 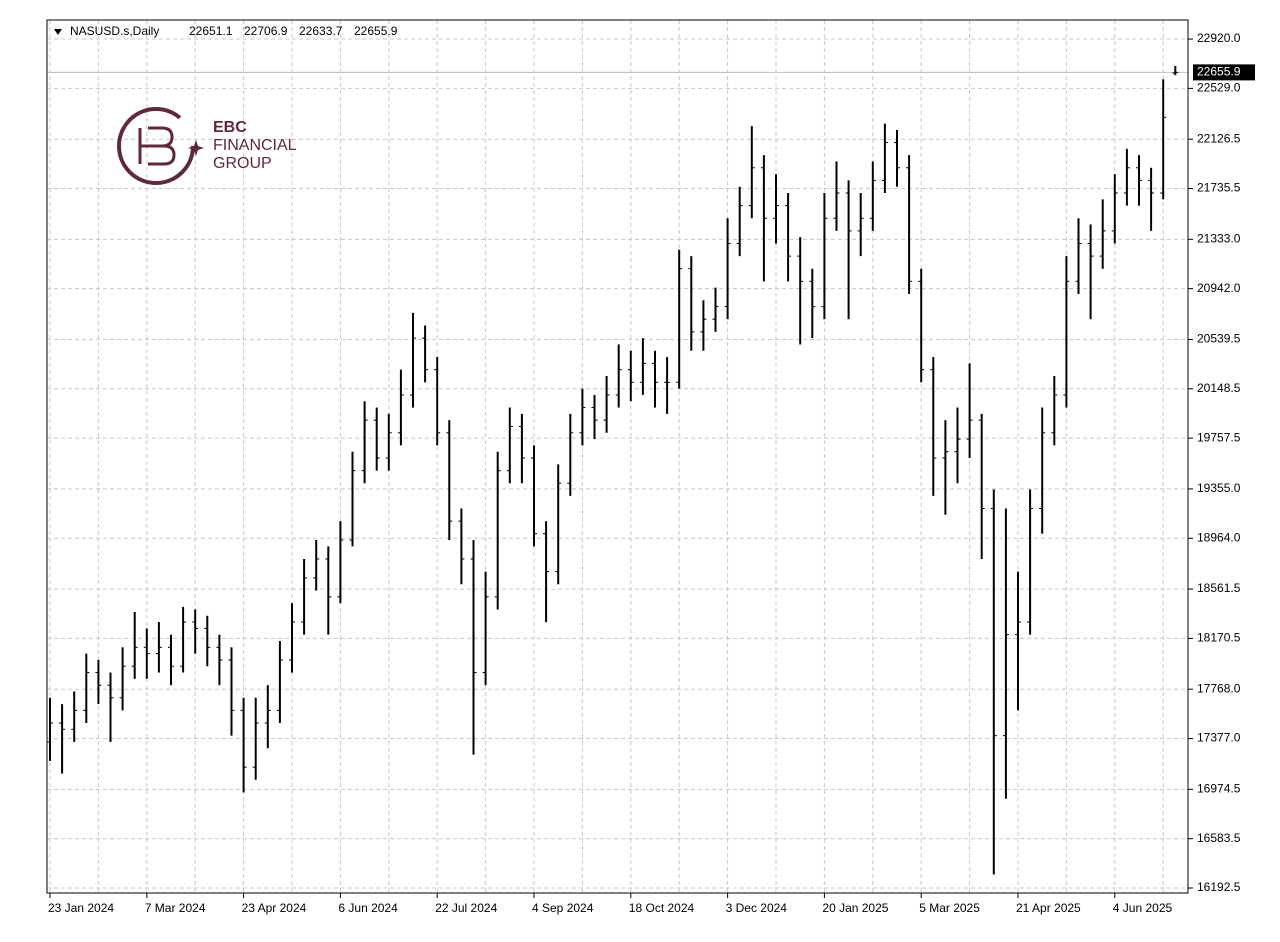 What do you see at coordinates (1219, 588) in the screenshot?
I see `y-tick-label: 18561.5` at bounding box center [1219, 588].